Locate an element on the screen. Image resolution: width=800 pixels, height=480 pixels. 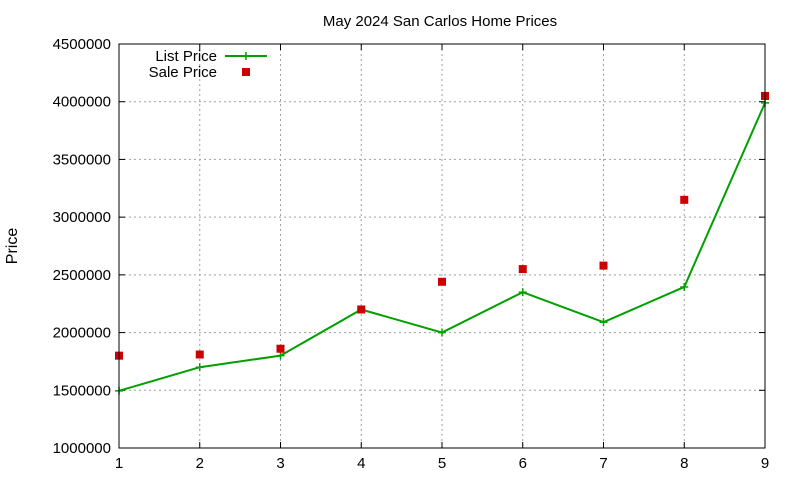
x-tick-label: 9 is located at coordinates (765, 463).